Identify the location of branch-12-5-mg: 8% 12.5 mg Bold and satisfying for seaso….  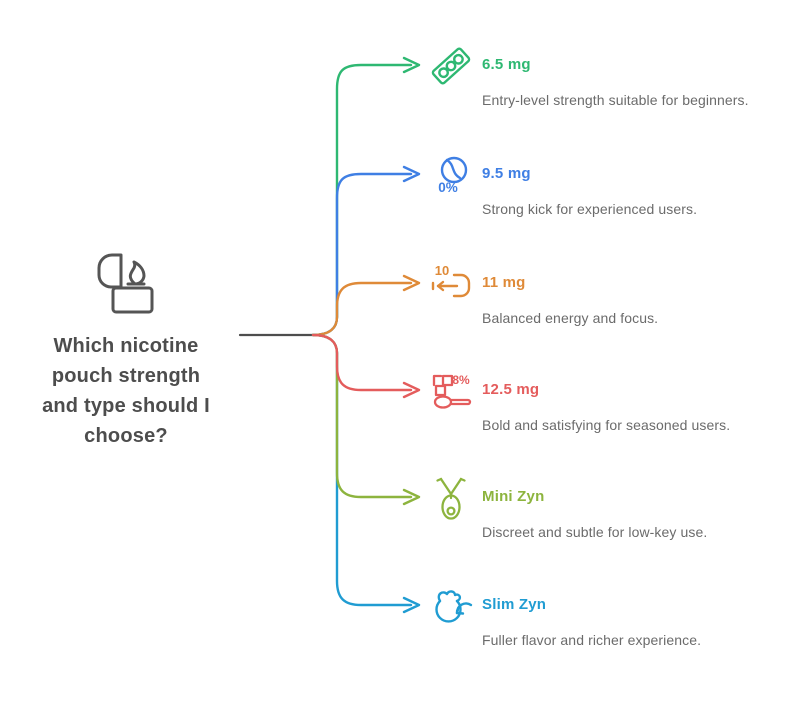
(604, 407).